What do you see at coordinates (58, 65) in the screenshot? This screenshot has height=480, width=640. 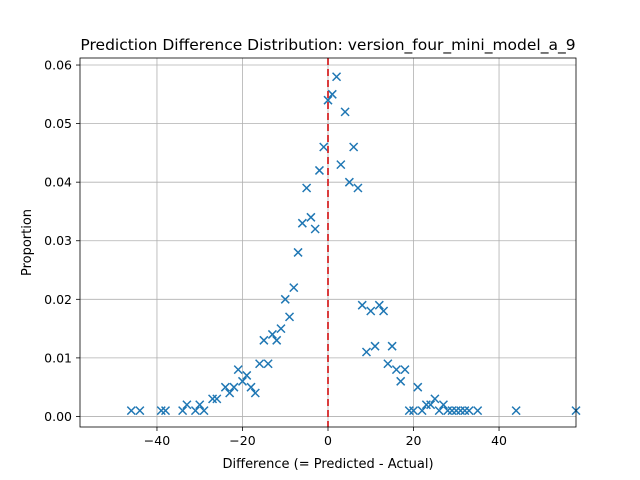 I see `y-tick-label: 0.06` at bounding box center [58, 65].